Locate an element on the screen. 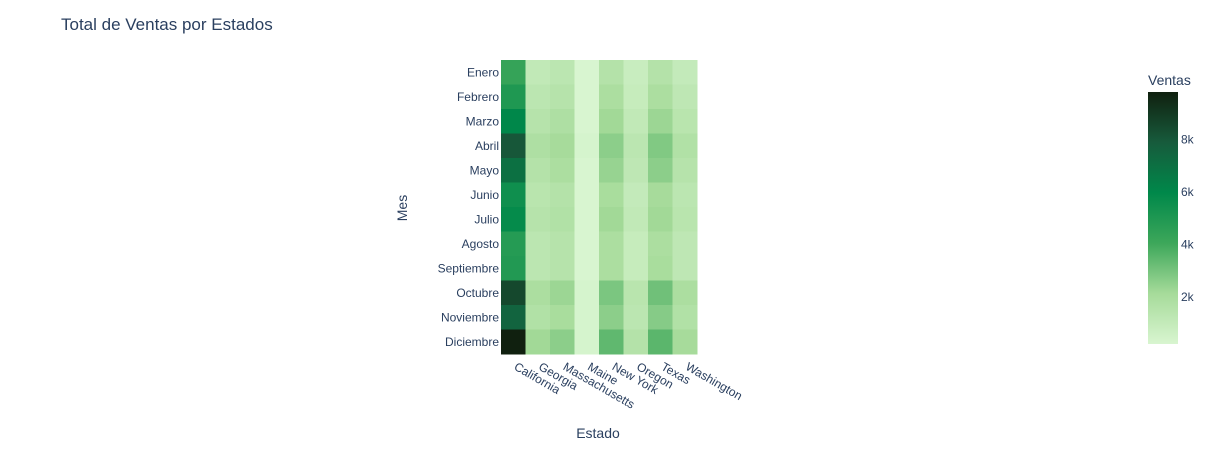  heatmap-cells is located at coordinates (599, 207).